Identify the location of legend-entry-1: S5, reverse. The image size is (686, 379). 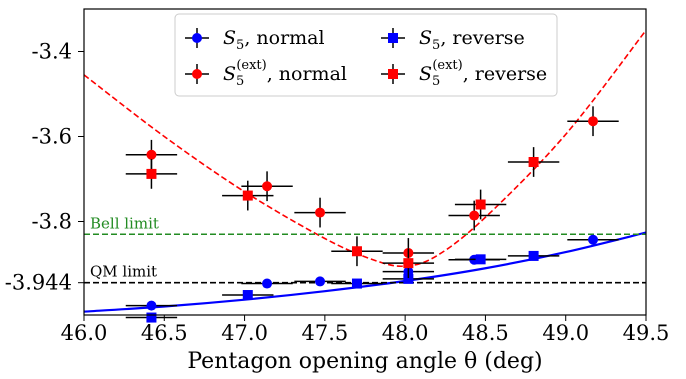
(453, 40).